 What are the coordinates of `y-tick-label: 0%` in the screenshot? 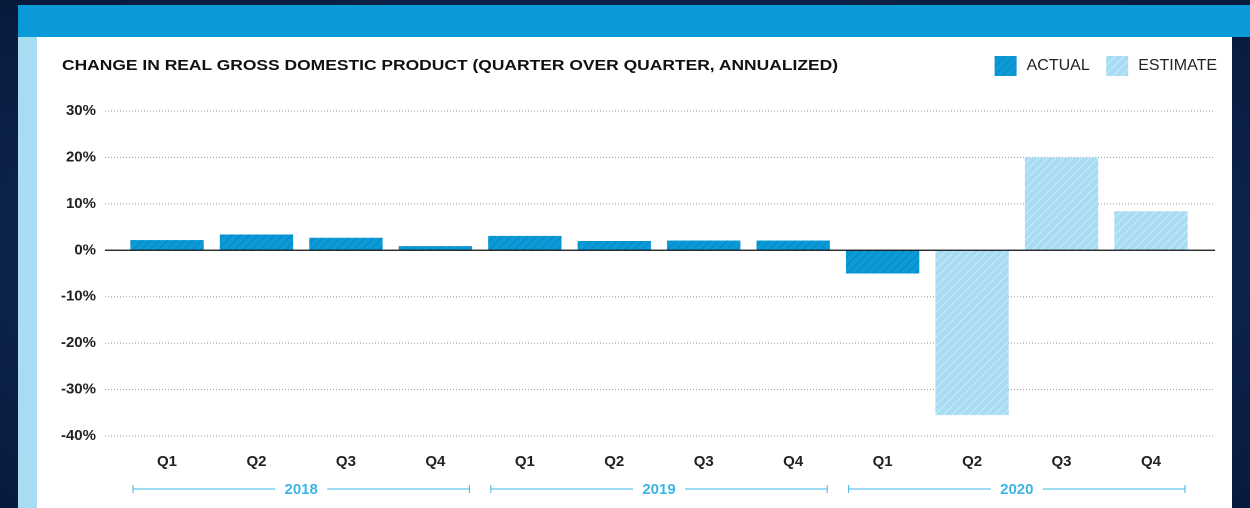 It's located at (85, 249).